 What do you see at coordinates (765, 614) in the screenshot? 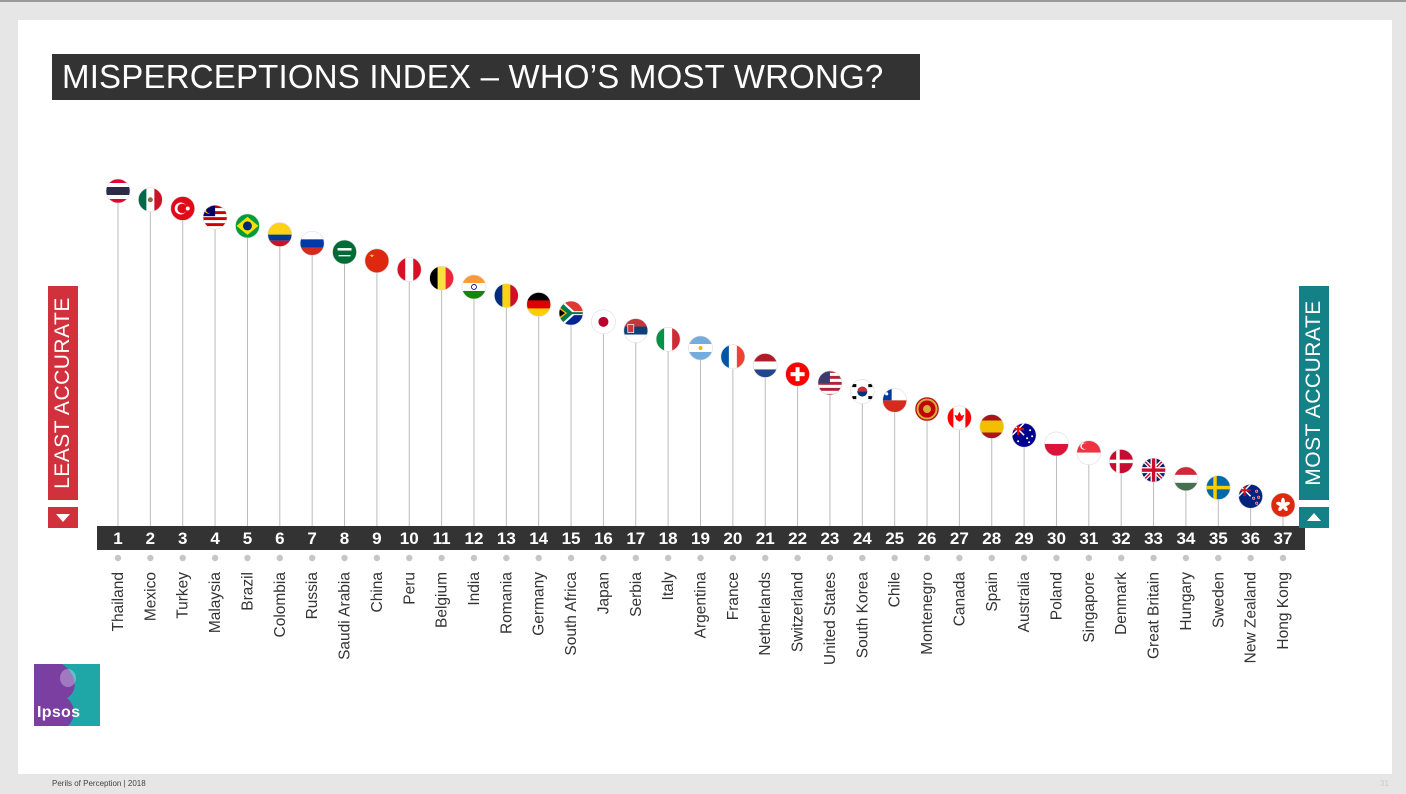
I see `country-label: Netherlands` at bounding box center [765, 614].